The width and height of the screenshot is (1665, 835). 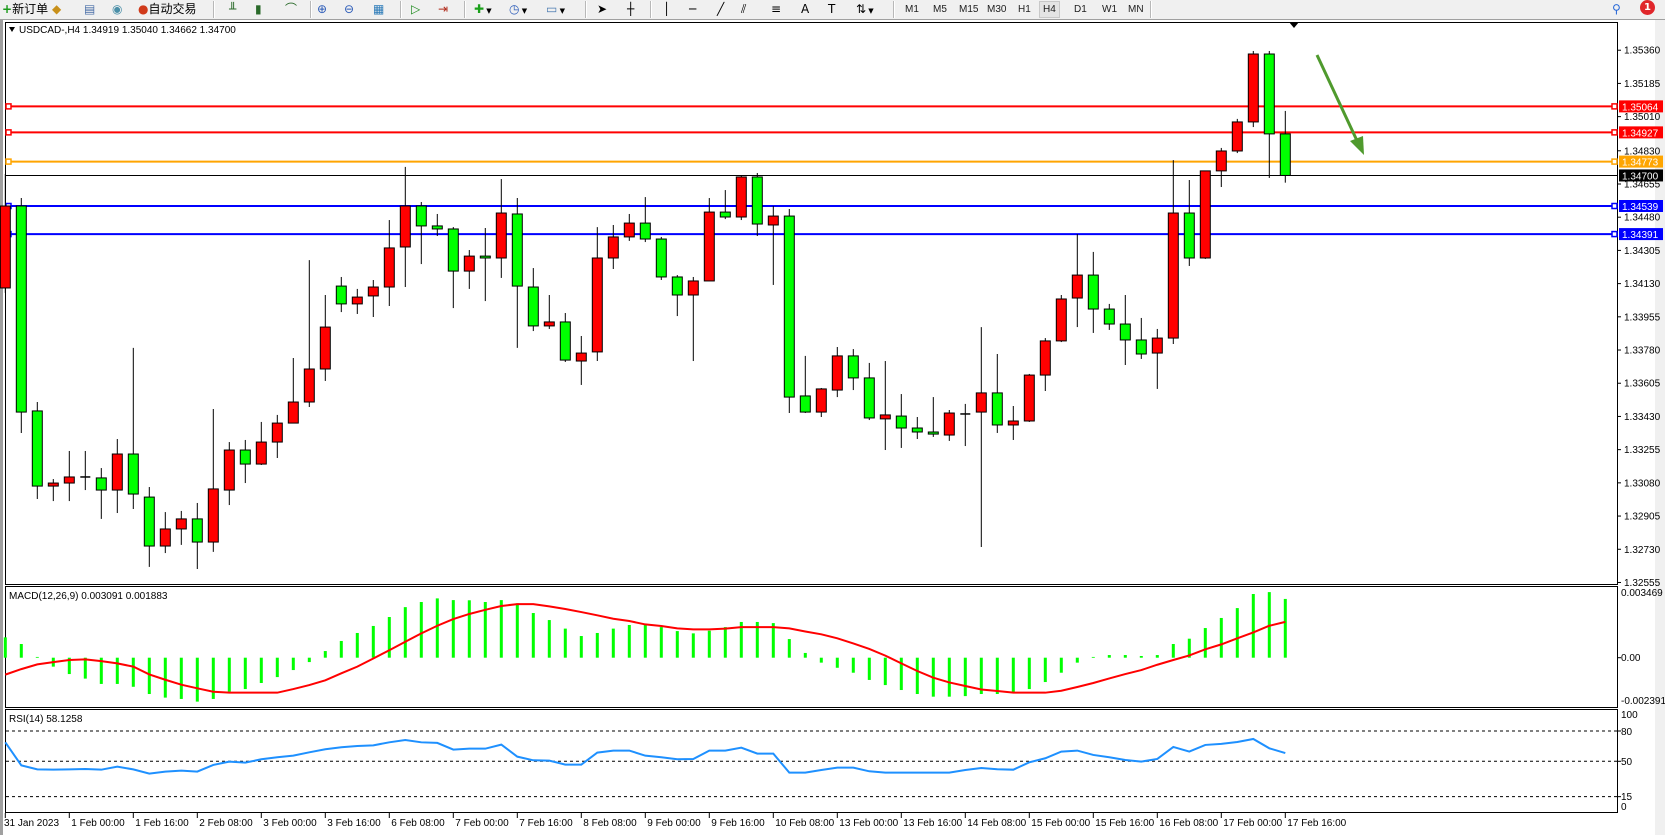 What do you see at coordinates (1642, 117) in the screenshot?
I see `price-tick-label: 1.35010` at bounding box center [1642, 117].